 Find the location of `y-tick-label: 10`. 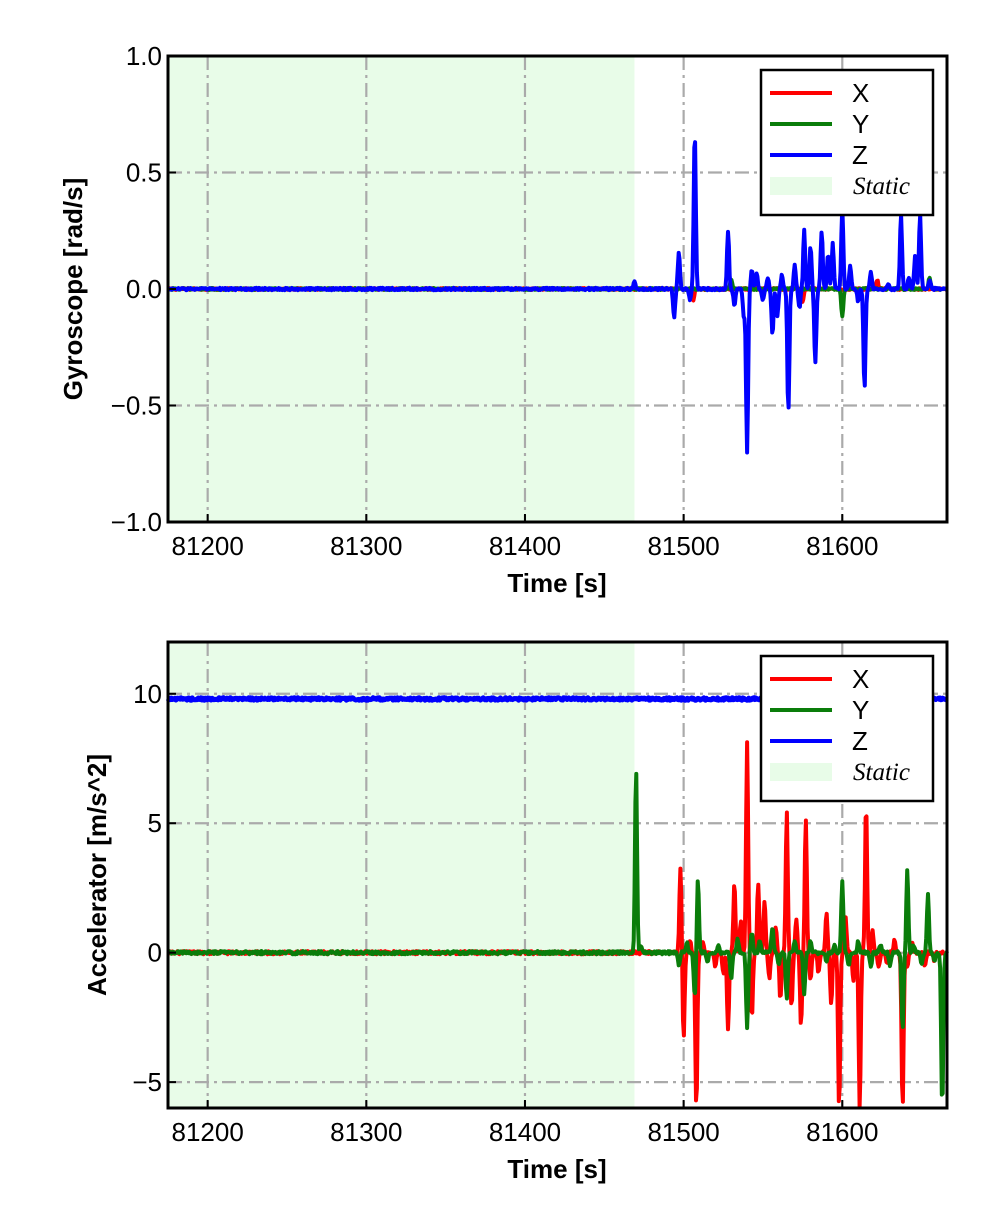

y-tick-label: 10 is located at coordinates (147, 694).